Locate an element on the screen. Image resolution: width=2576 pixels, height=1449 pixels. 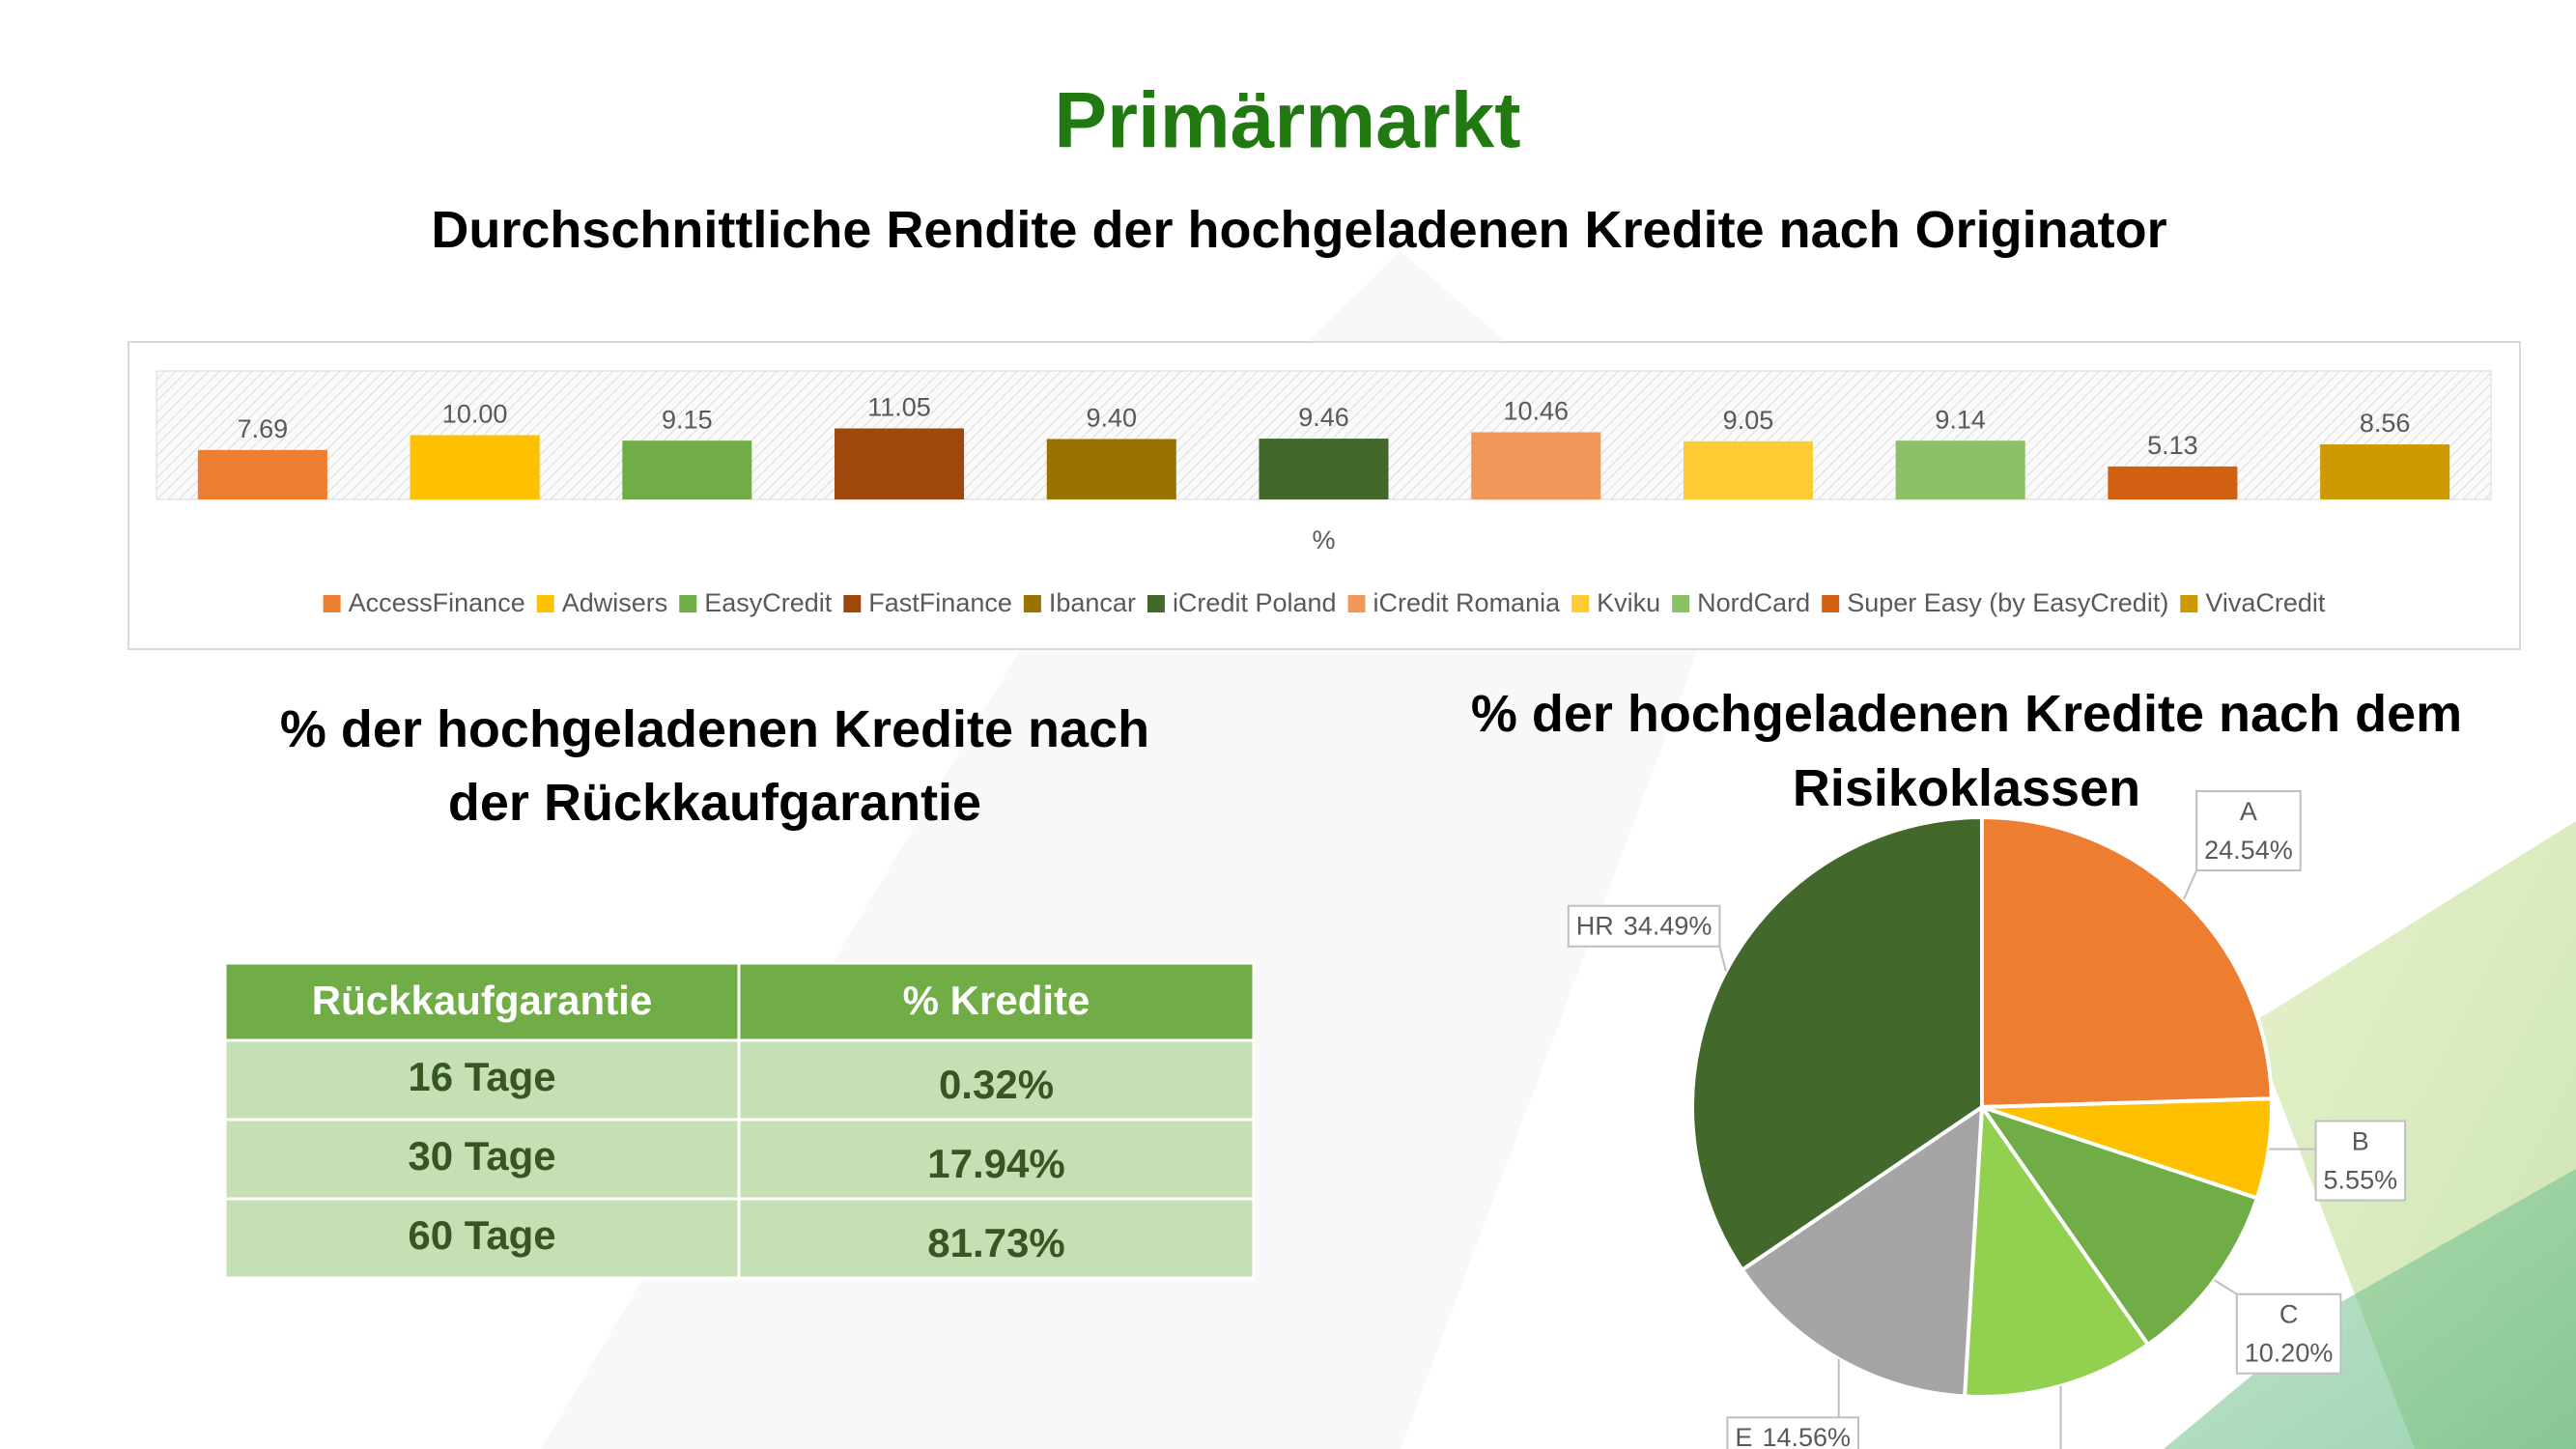
label-value: 14.56% is located at coordinates (1806, 1436).